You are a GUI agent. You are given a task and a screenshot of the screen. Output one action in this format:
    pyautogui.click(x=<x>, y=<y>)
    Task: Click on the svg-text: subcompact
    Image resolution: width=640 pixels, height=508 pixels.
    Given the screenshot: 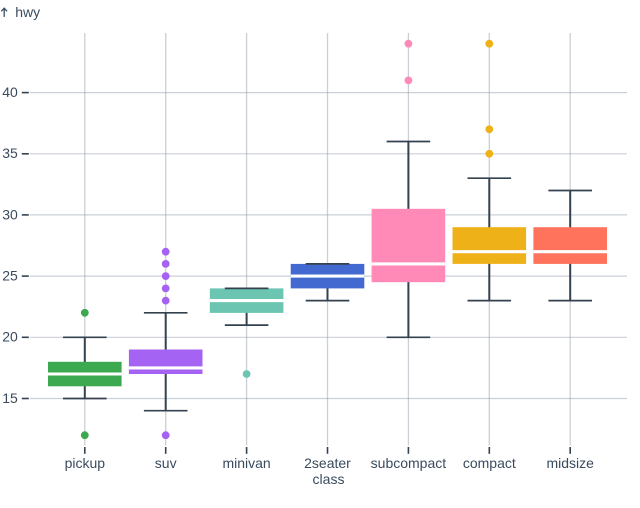 What is the action you would take?
    pyautogui.click(x=409, y=463)
    